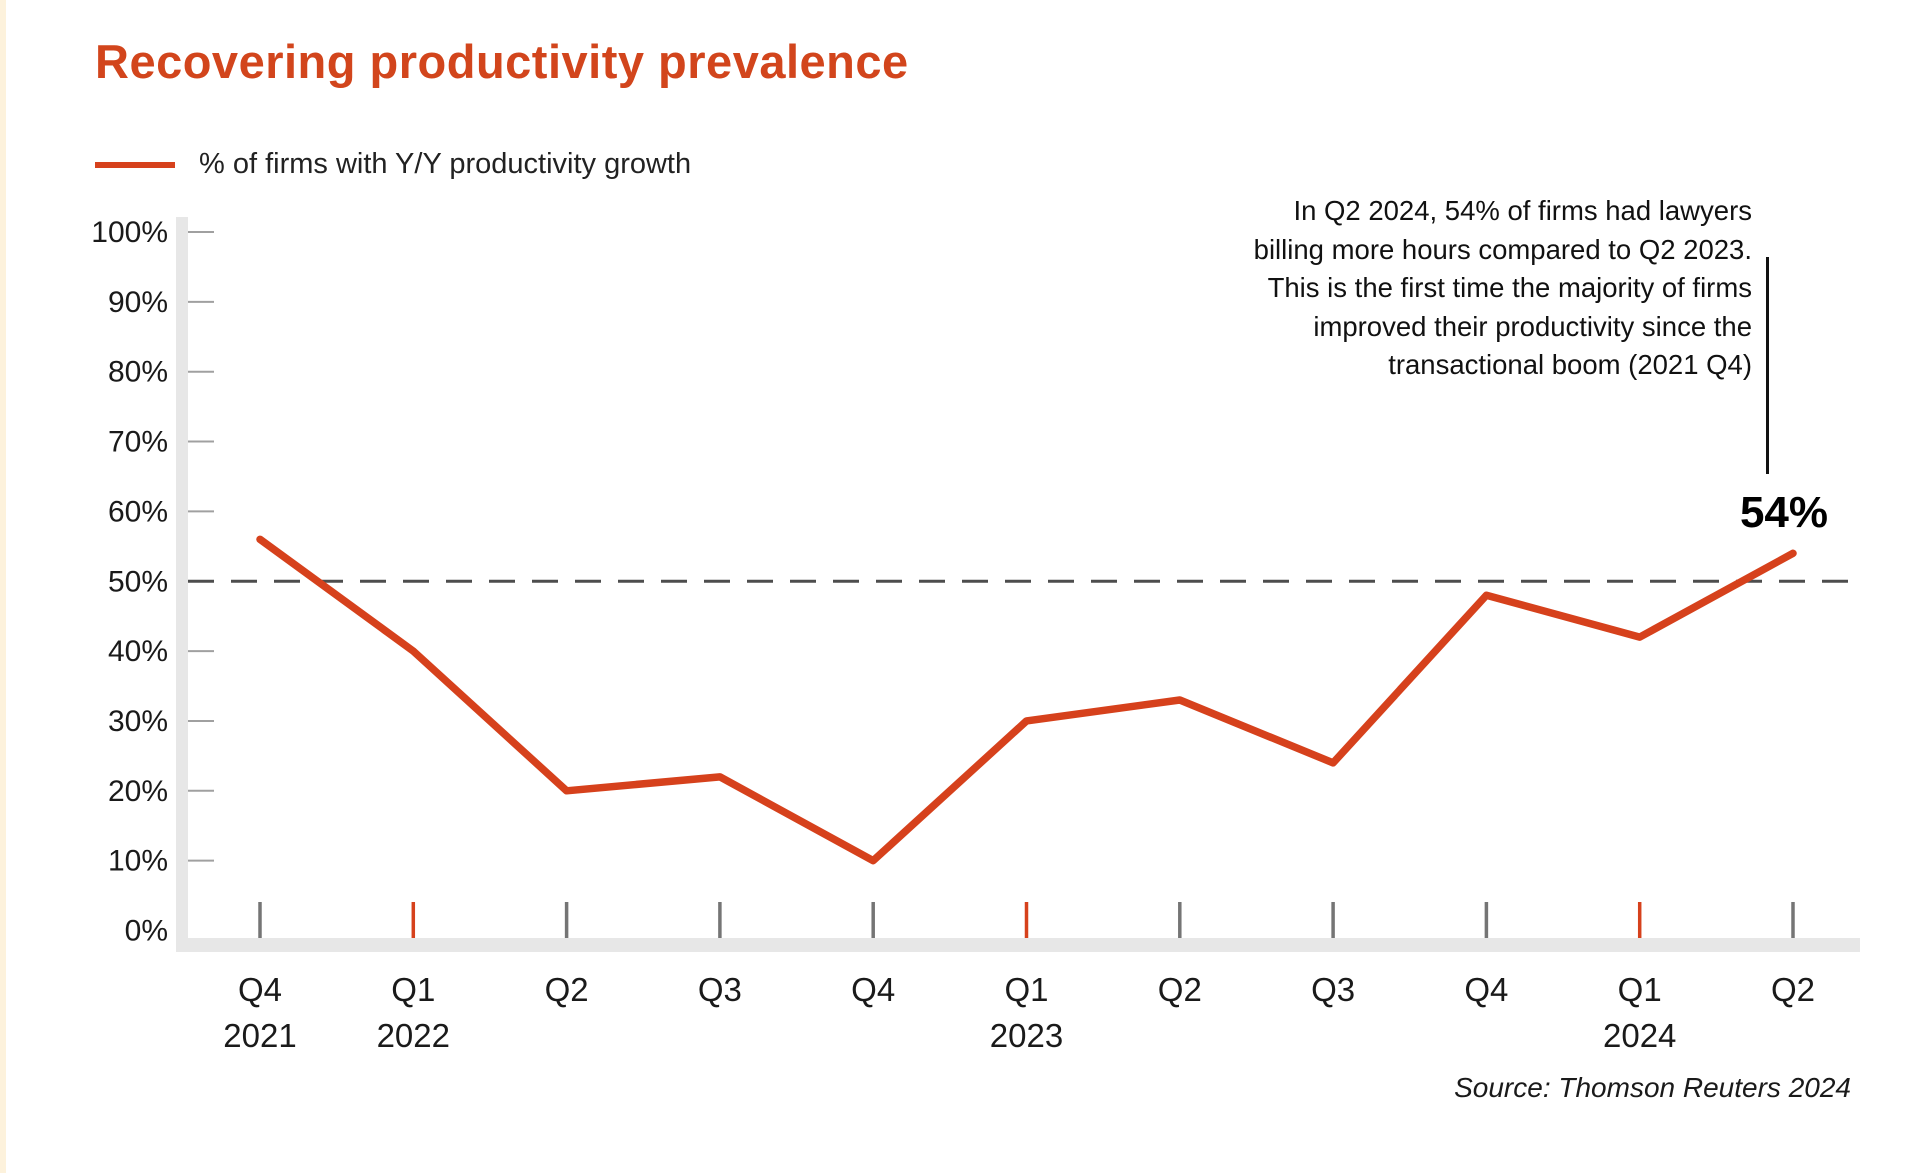 This screenshot has height=1173, width=1920. What do you see at coordinates (138, 372) in the screenshot?
I see `y-axis-label: 80%` at bounding box center [138, 372].